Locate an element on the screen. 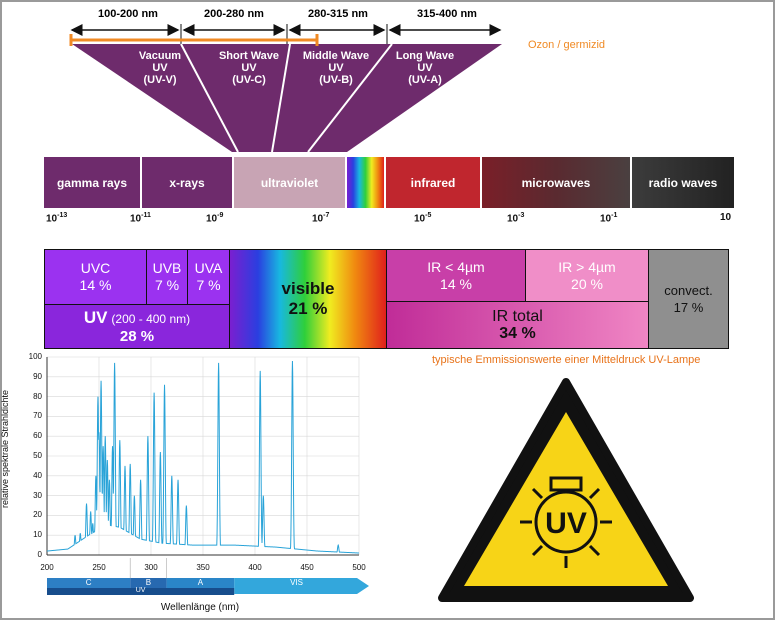 The height and width of the screenshot is (620, 775). band-uv is located at coordinates (141, 591).